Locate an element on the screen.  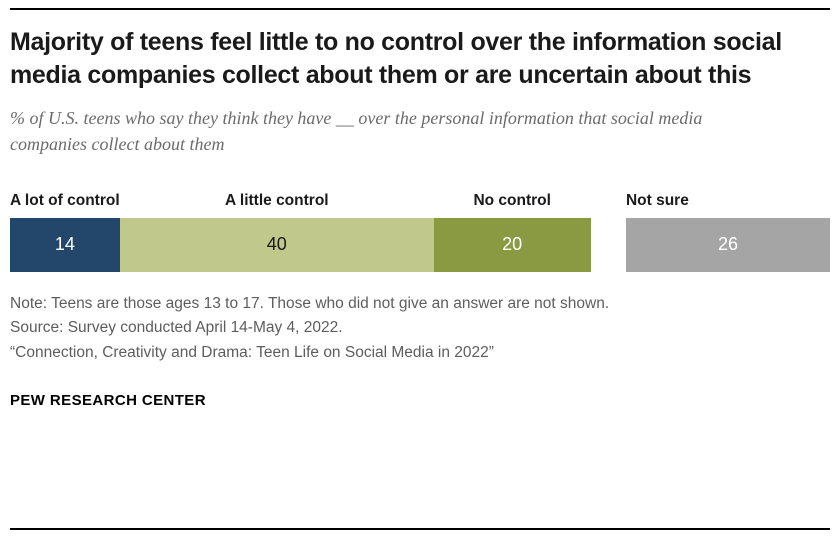
segment-label: A lot of control is located at coordinates (65, 201).